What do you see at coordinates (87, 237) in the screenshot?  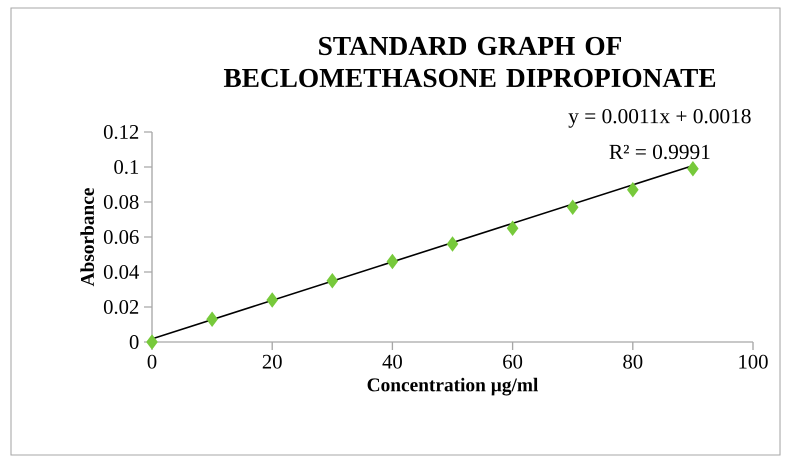 I see `y-axis-title: Absorbance` at bounding box center [87, 237].